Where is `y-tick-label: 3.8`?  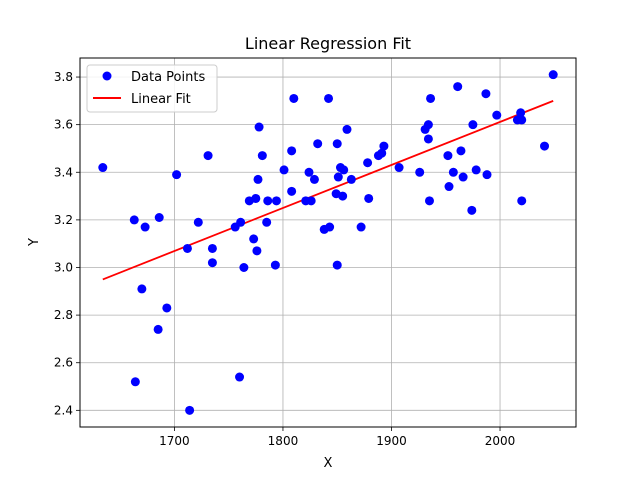
y-tick-label: 3.8 is located at coordinates (63, 77).